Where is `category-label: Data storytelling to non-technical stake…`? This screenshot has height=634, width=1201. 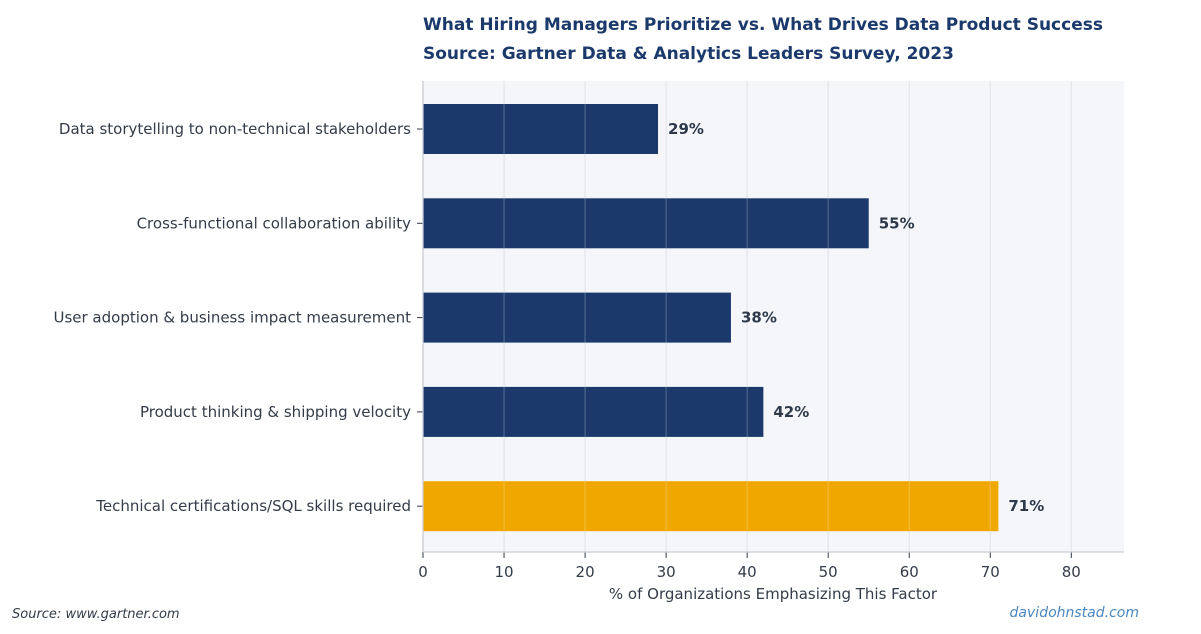 category-label: Data storytelling to non-technical stake… is located at coordinates (235, 129).